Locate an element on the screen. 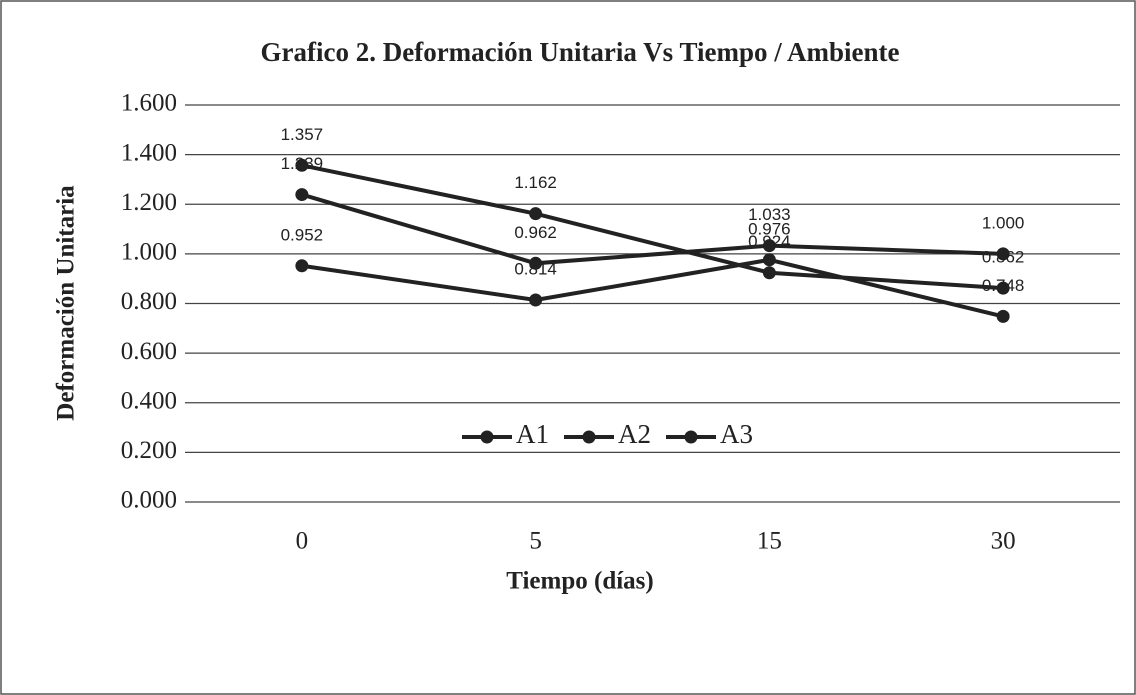 The height and width of the screenshot is (695, 1136). y-tick-label: 0.400 is located at coordinates (149, 400).